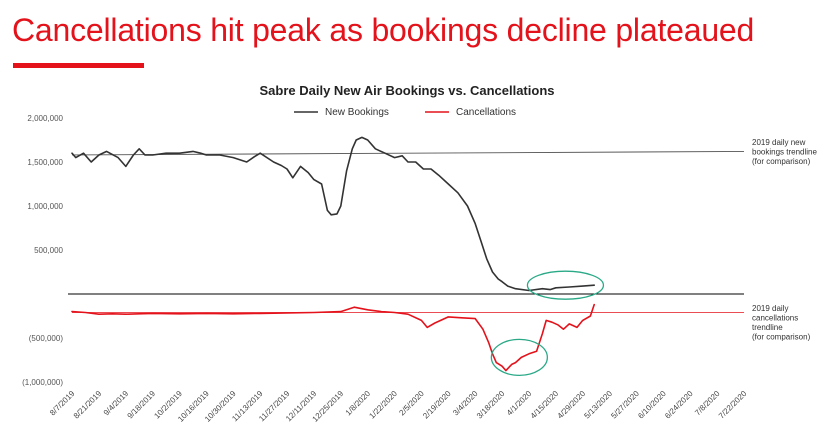 Image resolution: width=828 pixels, height=437 pixels. I want to click on y-tick-label: (500,000), so click(46, 338).